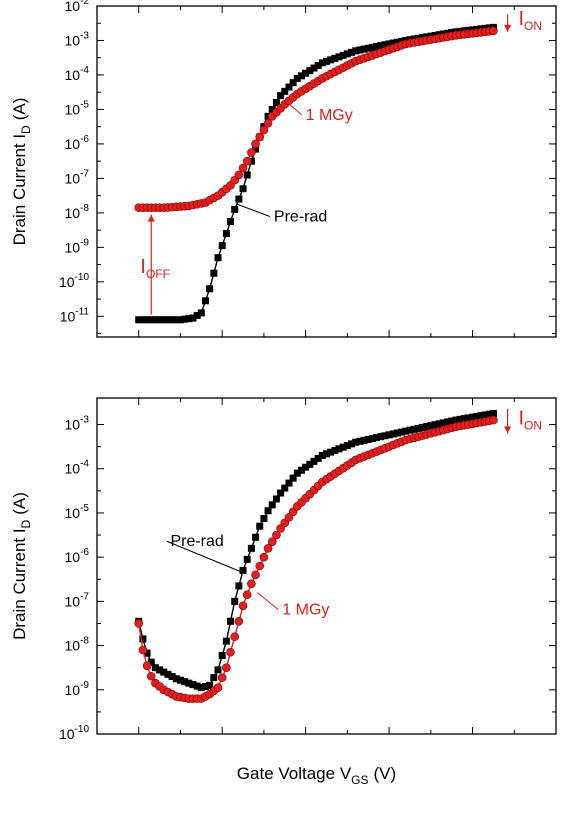 The width and height of the screenshot is (563, 825). I want to click on annotation-ioff: IOFF, so click(155, 268).